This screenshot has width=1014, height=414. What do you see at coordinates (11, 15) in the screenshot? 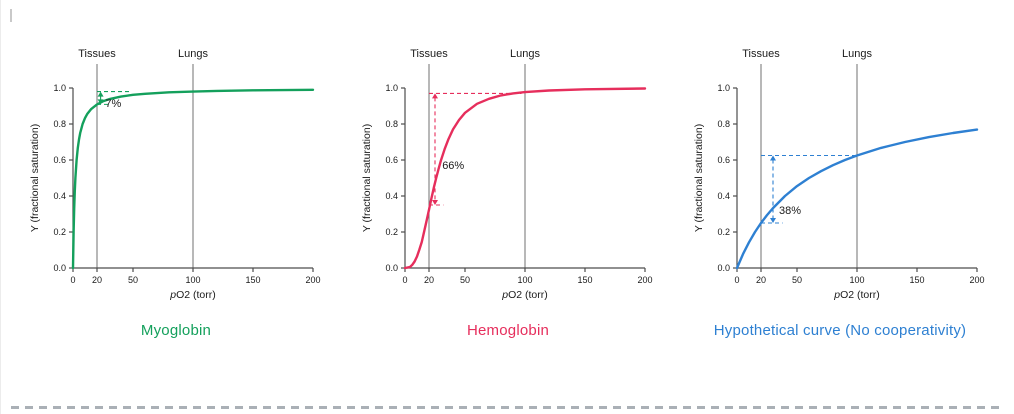
I see `page-edge-mark` at bounding box center [11, 15].